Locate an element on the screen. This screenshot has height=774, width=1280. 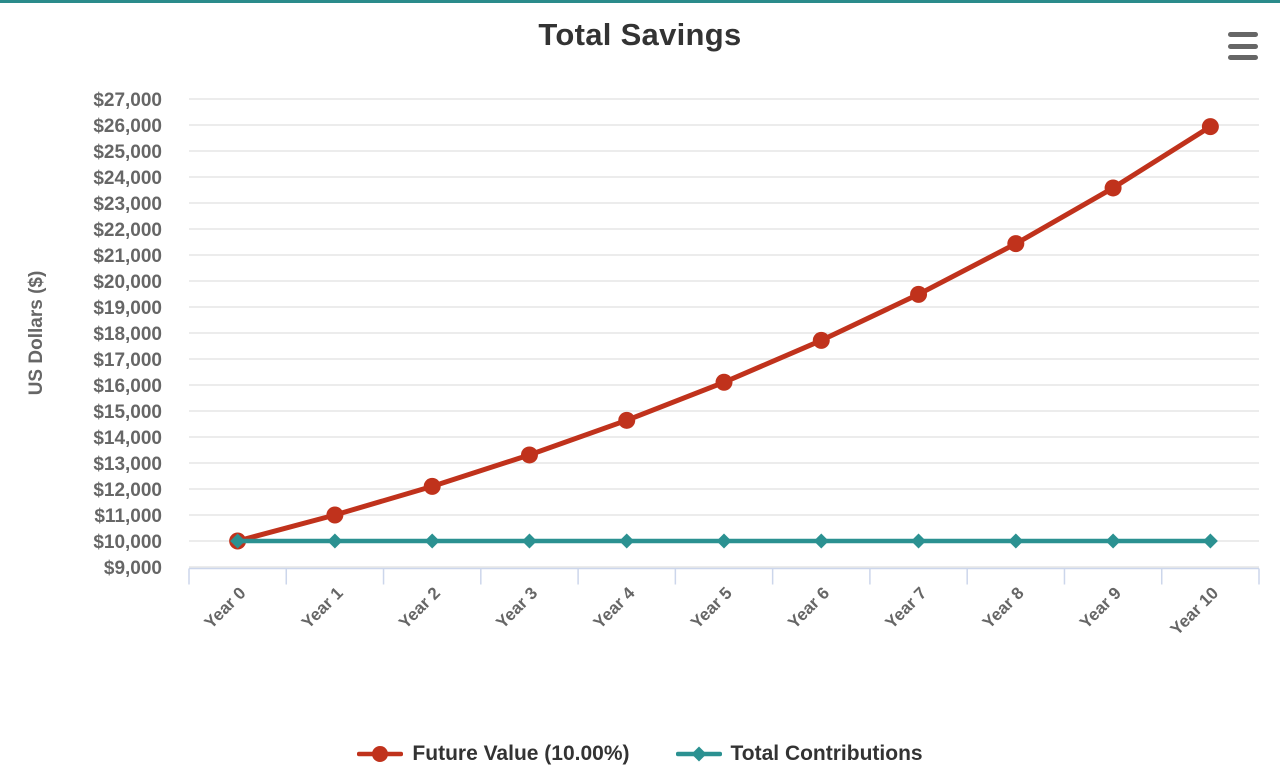
x-tick-label: Year 1 is located at coordinates (322, 607).